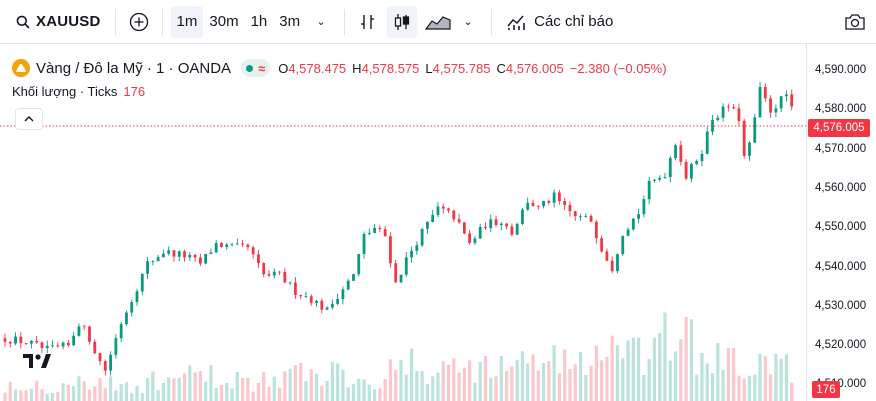  Describe the element at coordinates (559, 22) in the screenshot. I see `indicators-button: Các chỉ báo` at that location.